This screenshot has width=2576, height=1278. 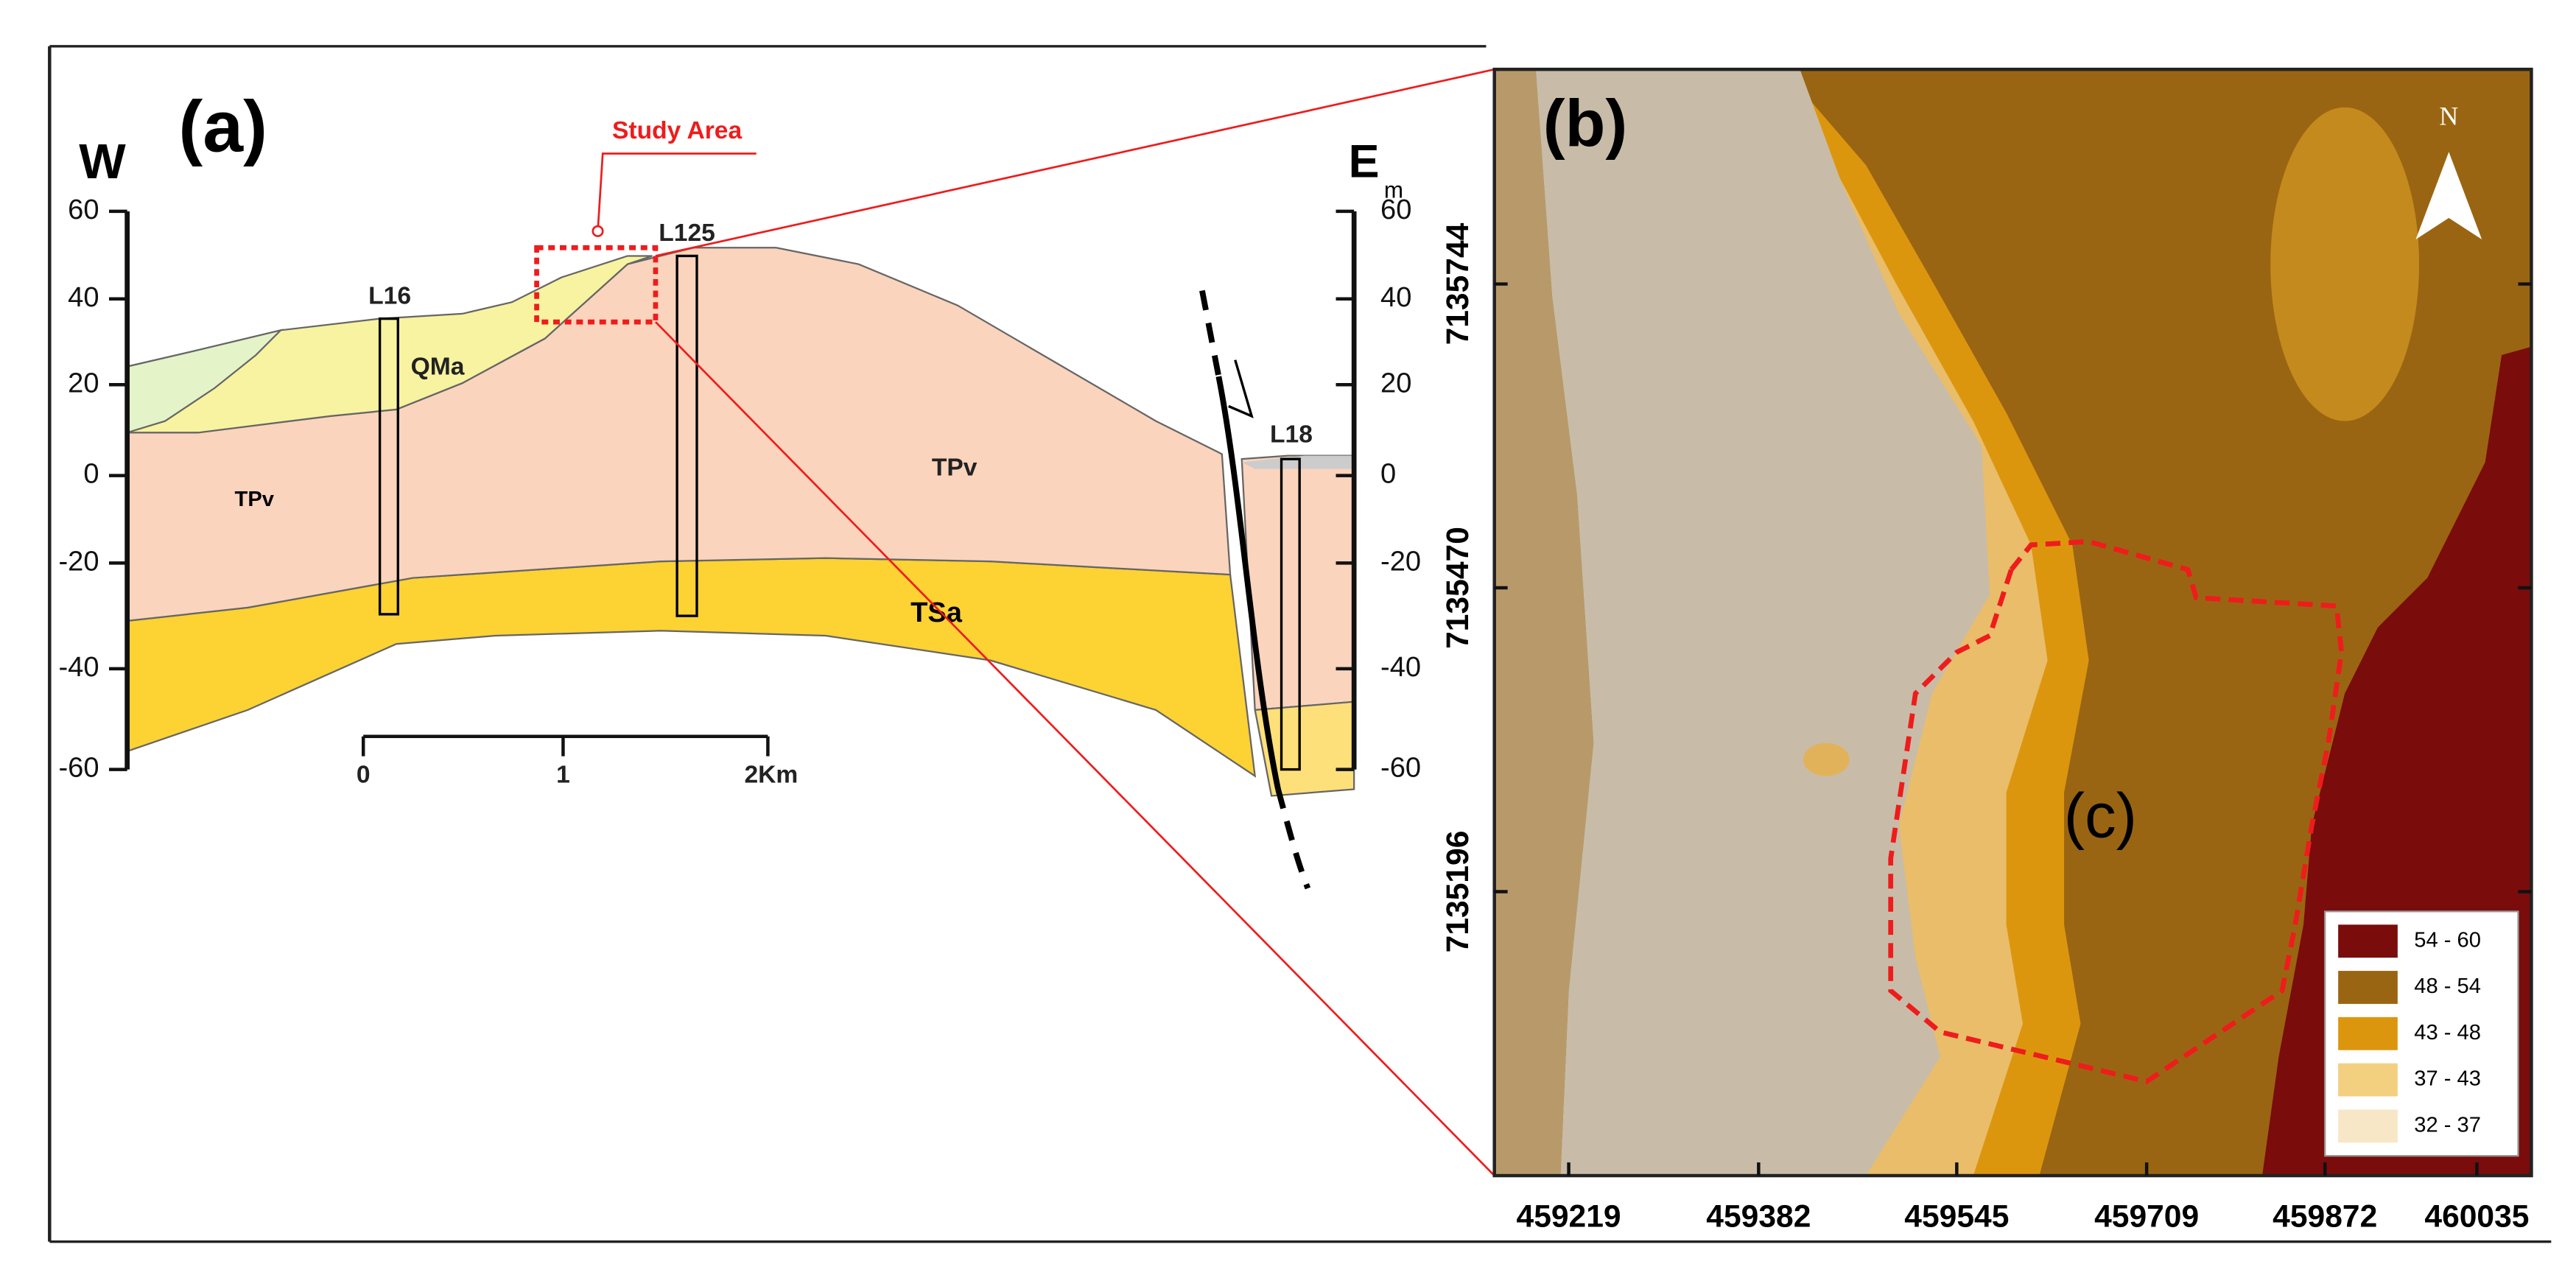 I want to click on legend-label: 32 - 37, so click(x=2447, y=1125).